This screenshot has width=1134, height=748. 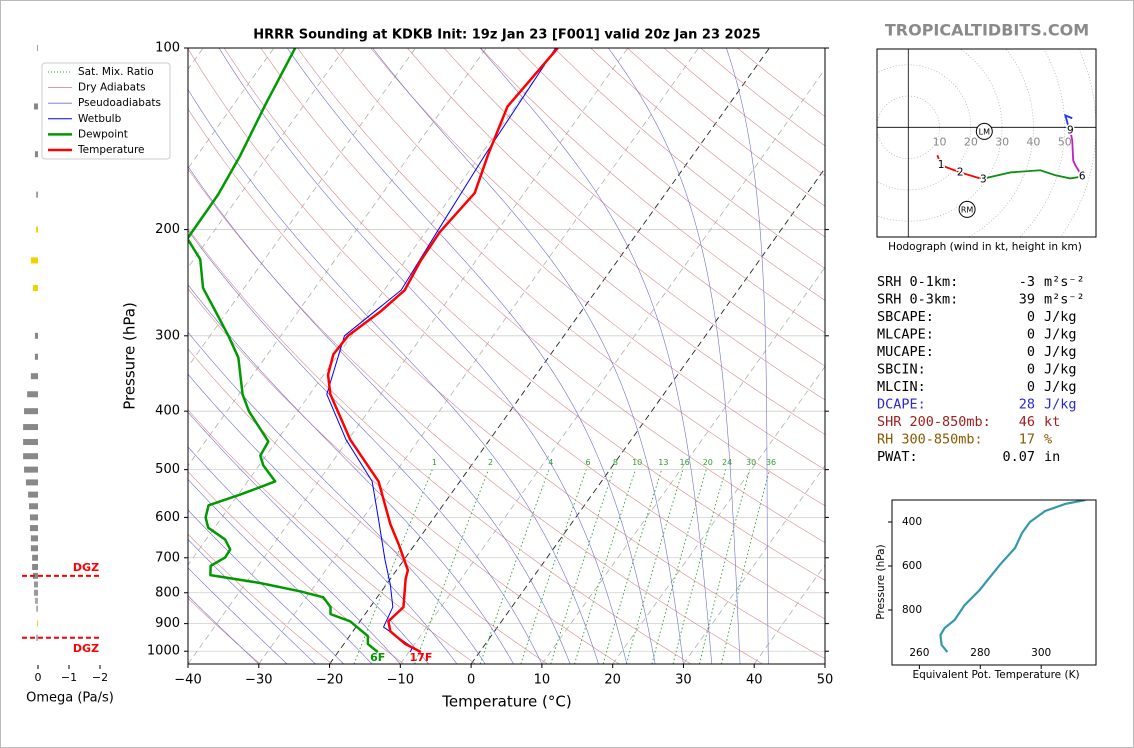 I want to click on legend-label: Sat. Mix. Ratio, so click(x=116, y=72).